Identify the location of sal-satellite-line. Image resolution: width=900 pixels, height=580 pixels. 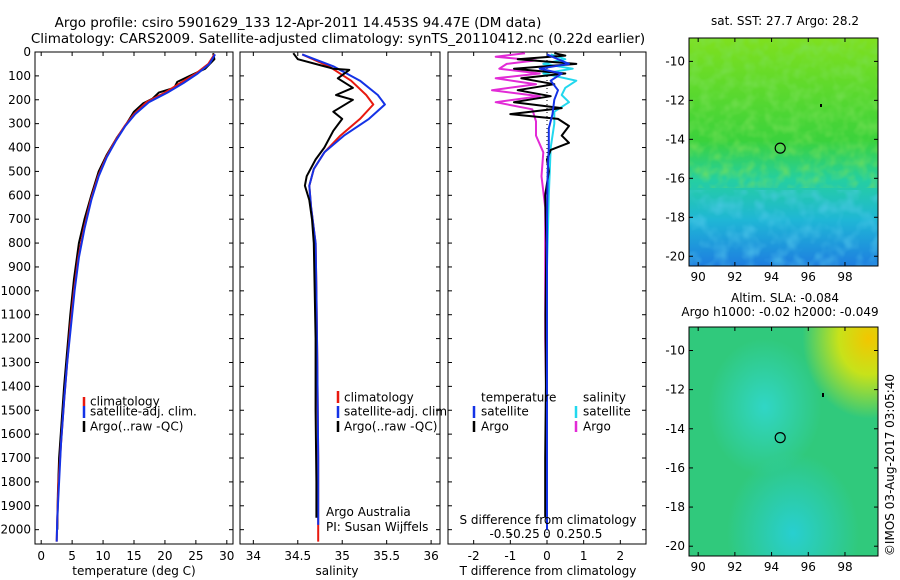
(343, 289).